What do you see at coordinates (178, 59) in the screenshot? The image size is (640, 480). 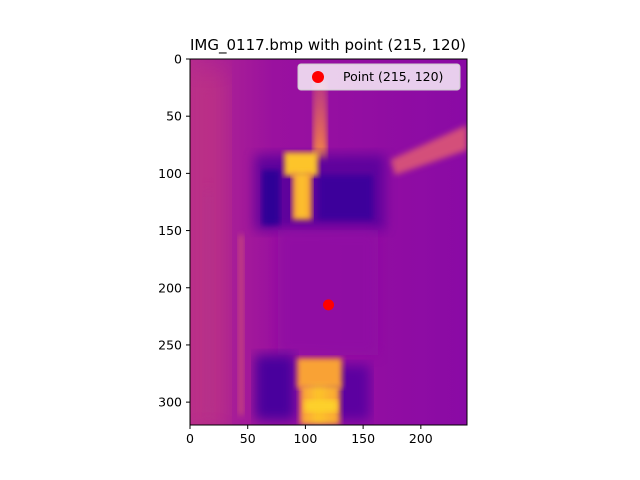 I see `y-tick-label: 0` at bounding box center [178, 59].